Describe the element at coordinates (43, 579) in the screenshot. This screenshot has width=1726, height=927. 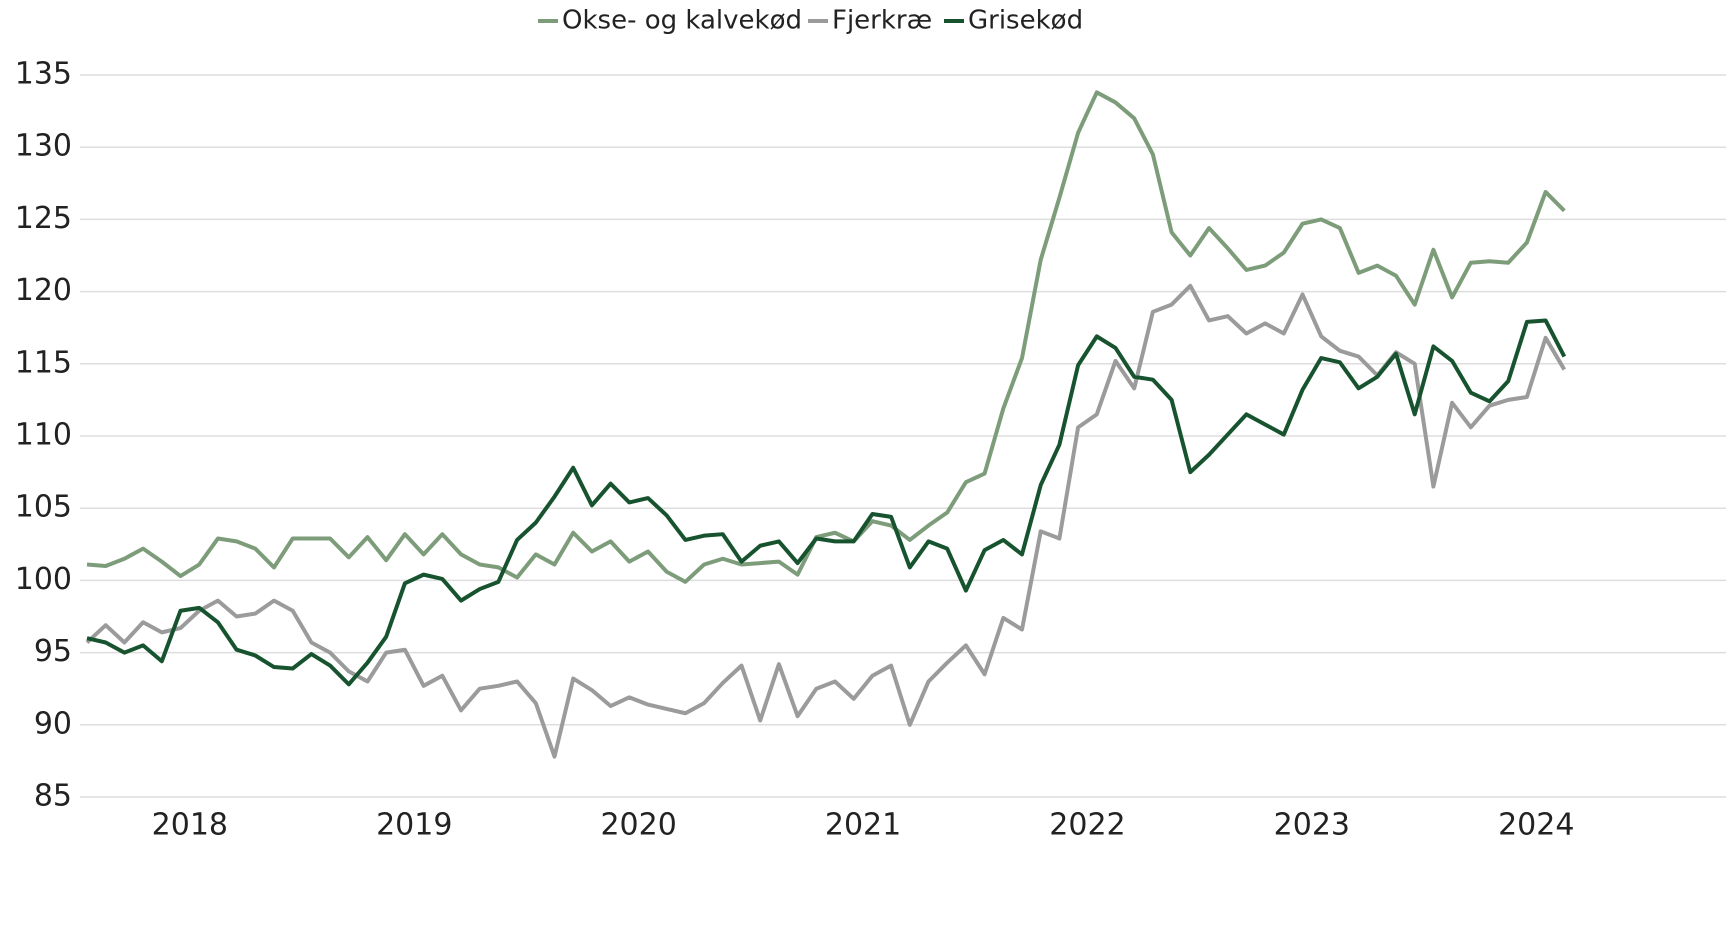
I see `y-tick-label: 100` at that location.